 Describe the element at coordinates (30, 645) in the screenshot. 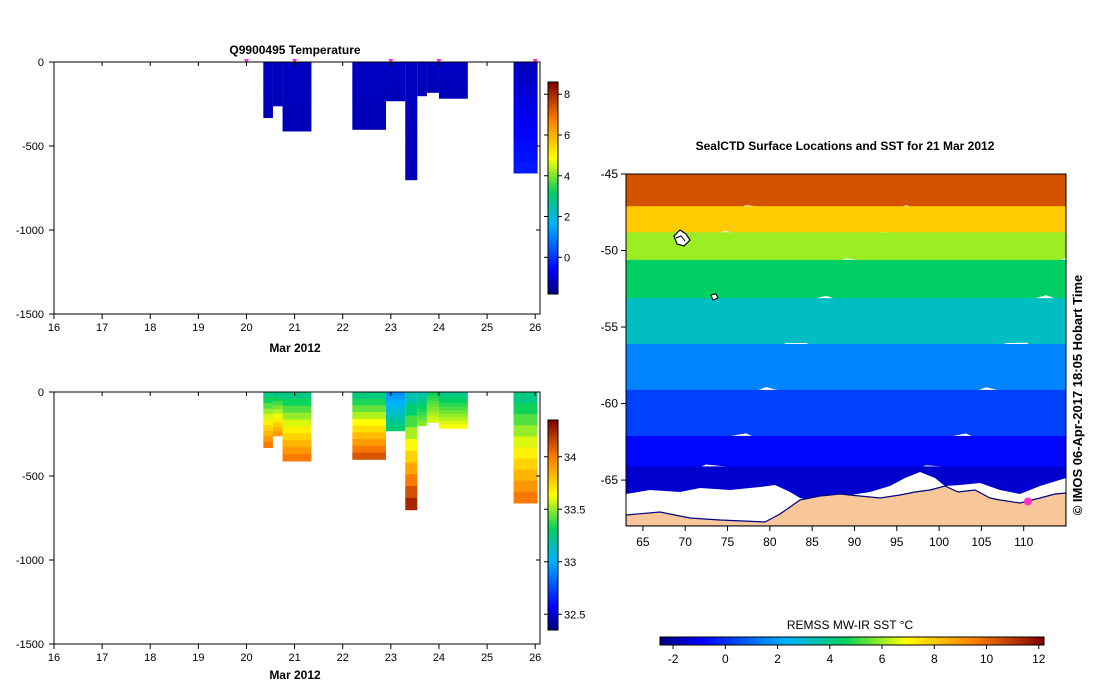

I see `y-tick-label: -1500` at that location.